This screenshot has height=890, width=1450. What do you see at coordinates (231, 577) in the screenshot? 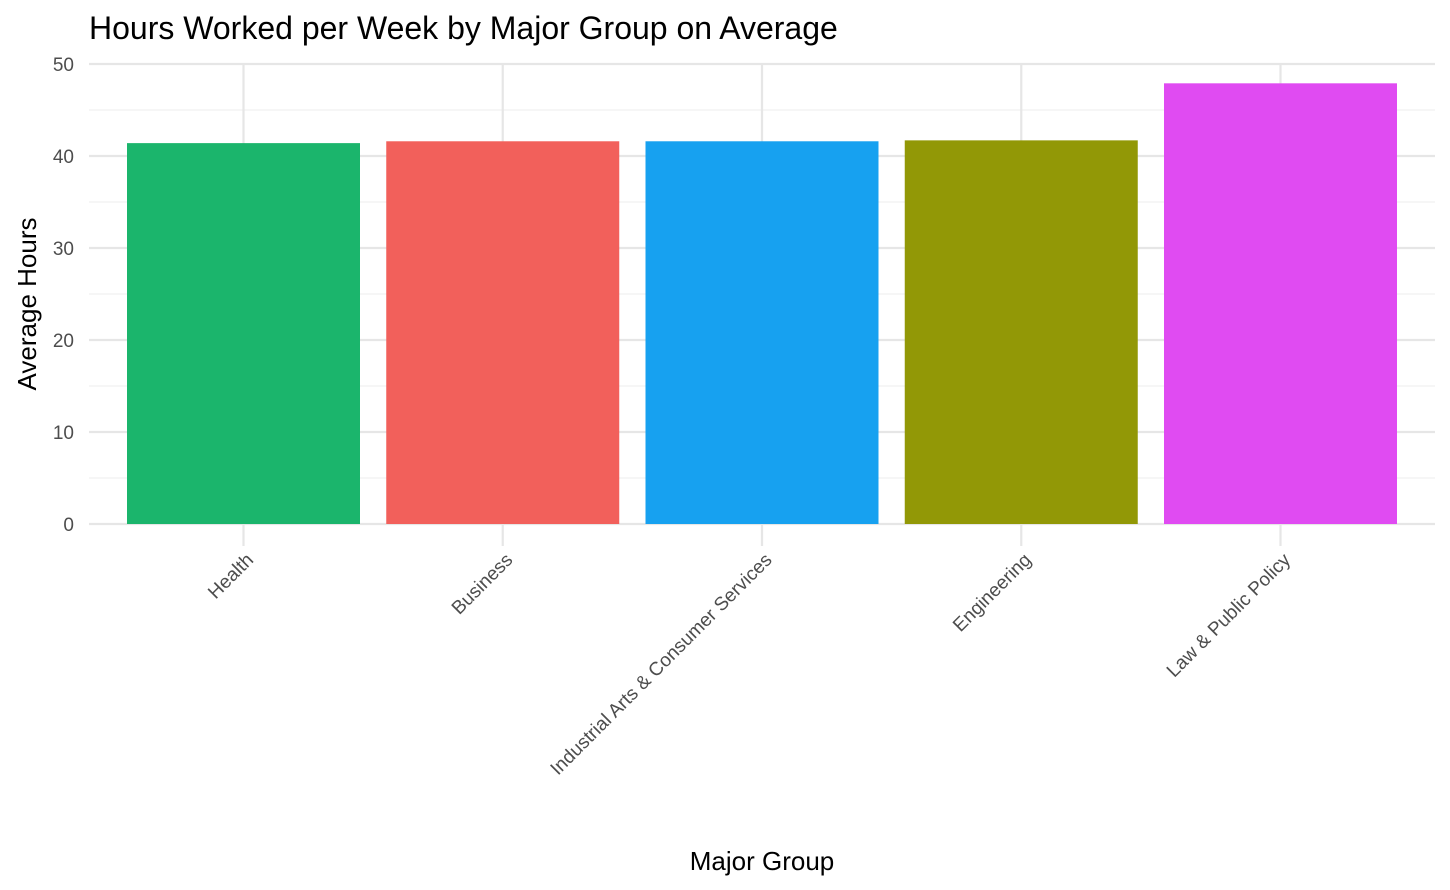
I see `x-tick-label: Health` at bounding box center [231, 577].